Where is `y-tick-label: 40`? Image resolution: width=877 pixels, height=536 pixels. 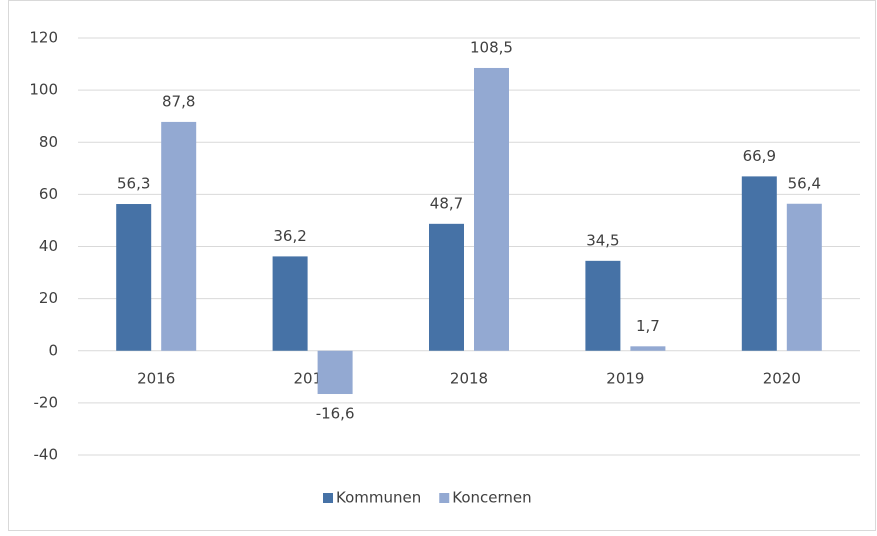
y-tick-label: 40 is located at coordinates (48, 246).